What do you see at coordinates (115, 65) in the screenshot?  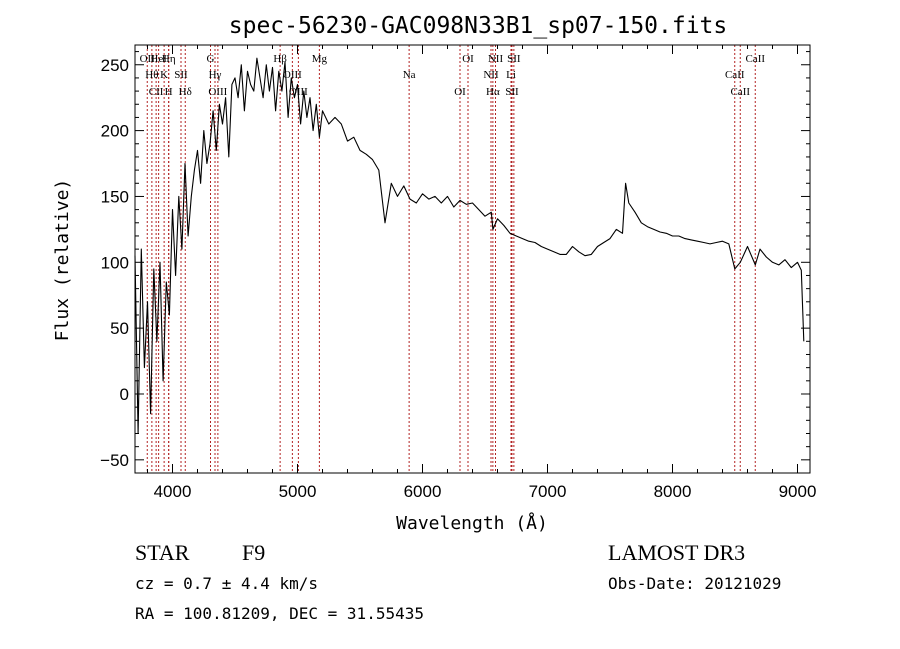 I see `y-tick-label: 250` at bounding box center [115, 65].